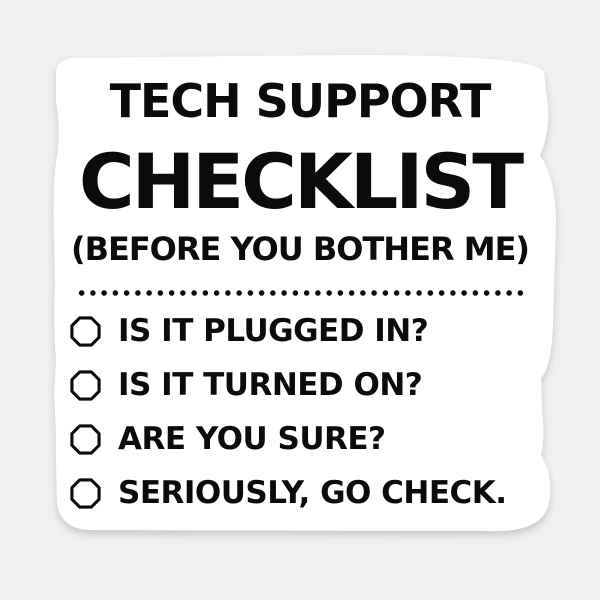  I want to click on subtitle: (BEFORE YOU BOTHER ME), so click(300, 249).